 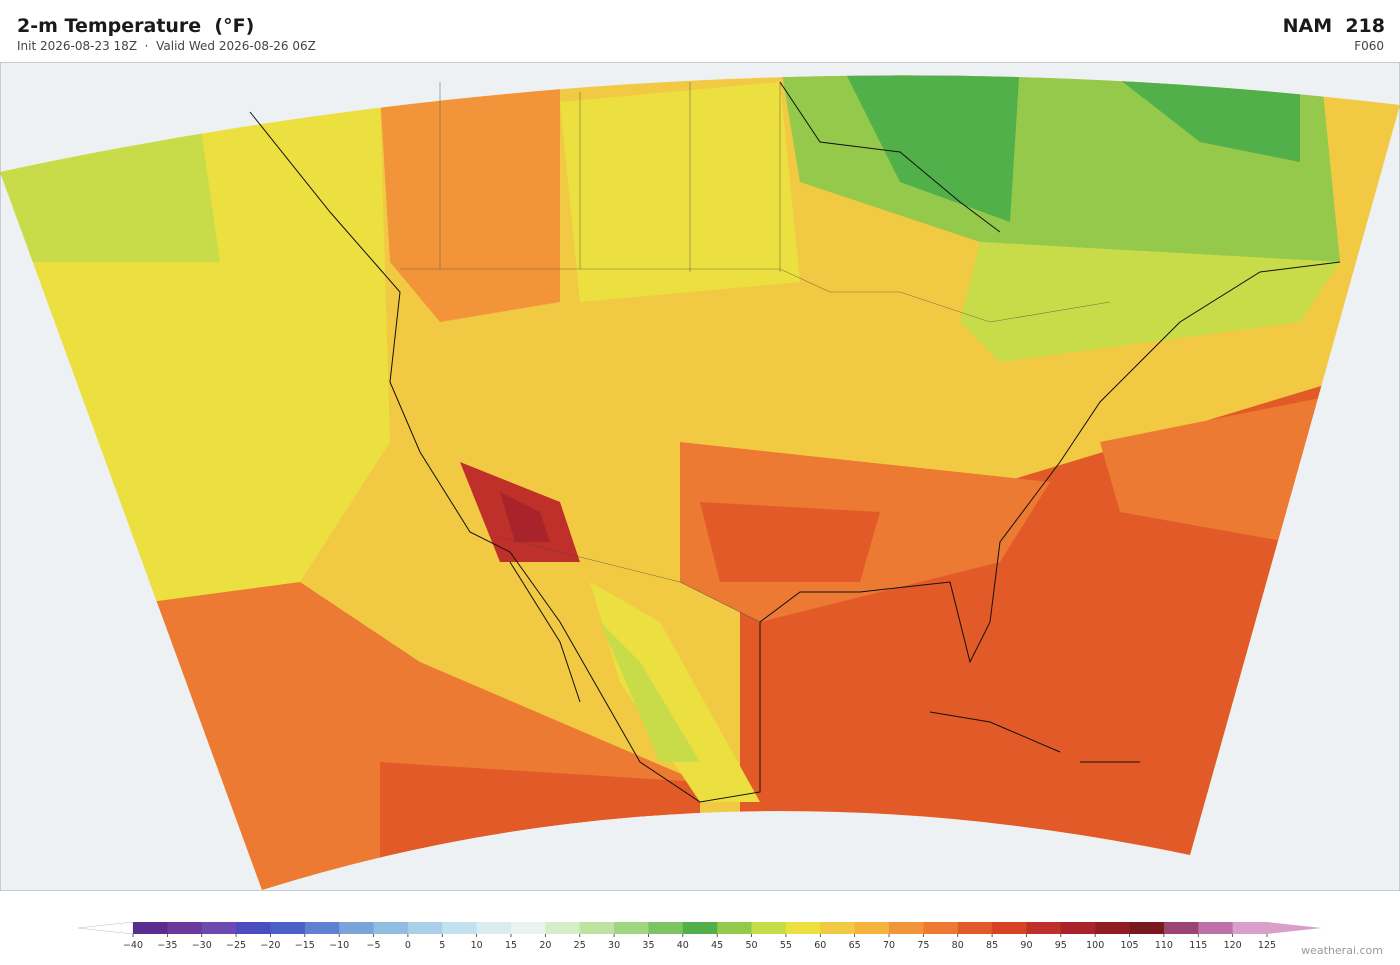 What do you see at coordinates (339, 945) in the screenshot?
I see `colorbar-tick-label: −10` at bounding box center [339, 945].